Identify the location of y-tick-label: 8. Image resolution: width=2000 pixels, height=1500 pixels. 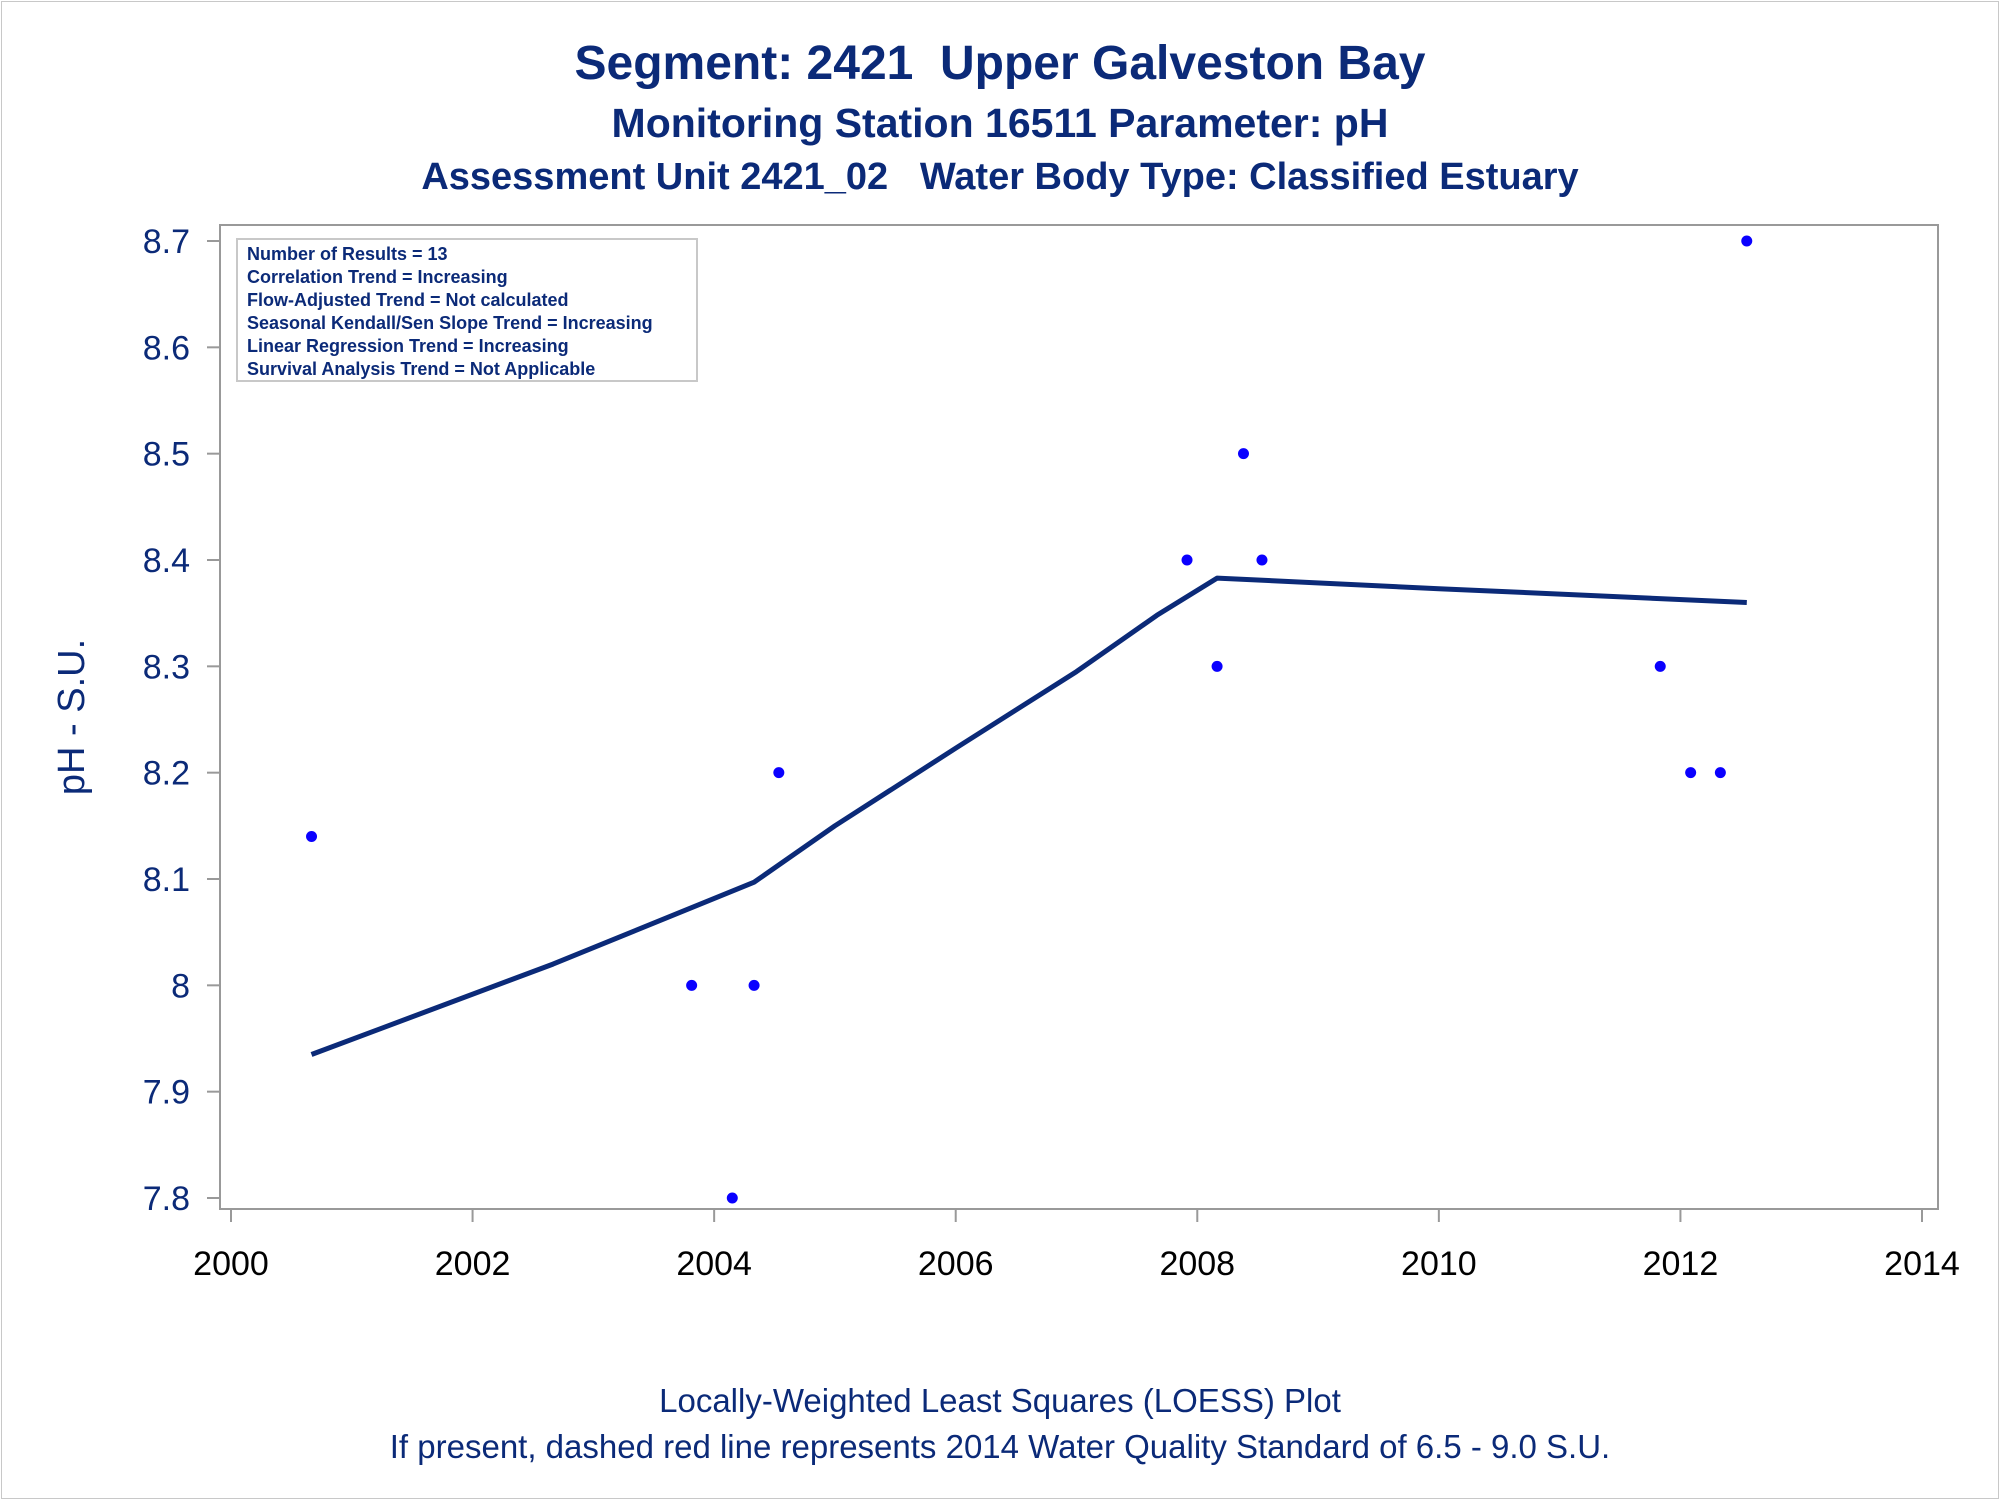
(180, 986).